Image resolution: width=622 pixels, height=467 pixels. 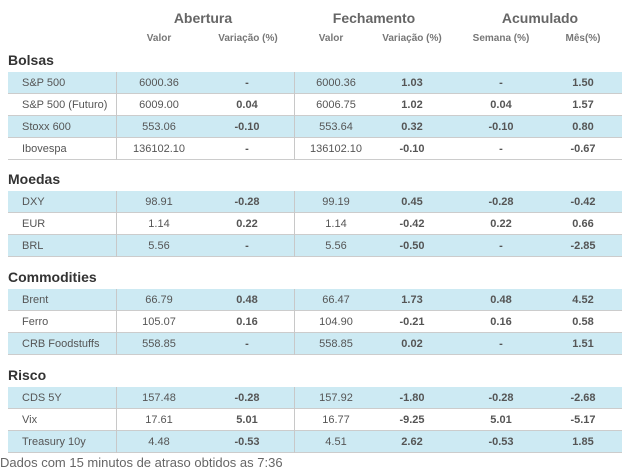 What do you see at coordinates (583, 127) in the screenshot?
I see `cell-month: 0.80` at bounding box center [583, 127].